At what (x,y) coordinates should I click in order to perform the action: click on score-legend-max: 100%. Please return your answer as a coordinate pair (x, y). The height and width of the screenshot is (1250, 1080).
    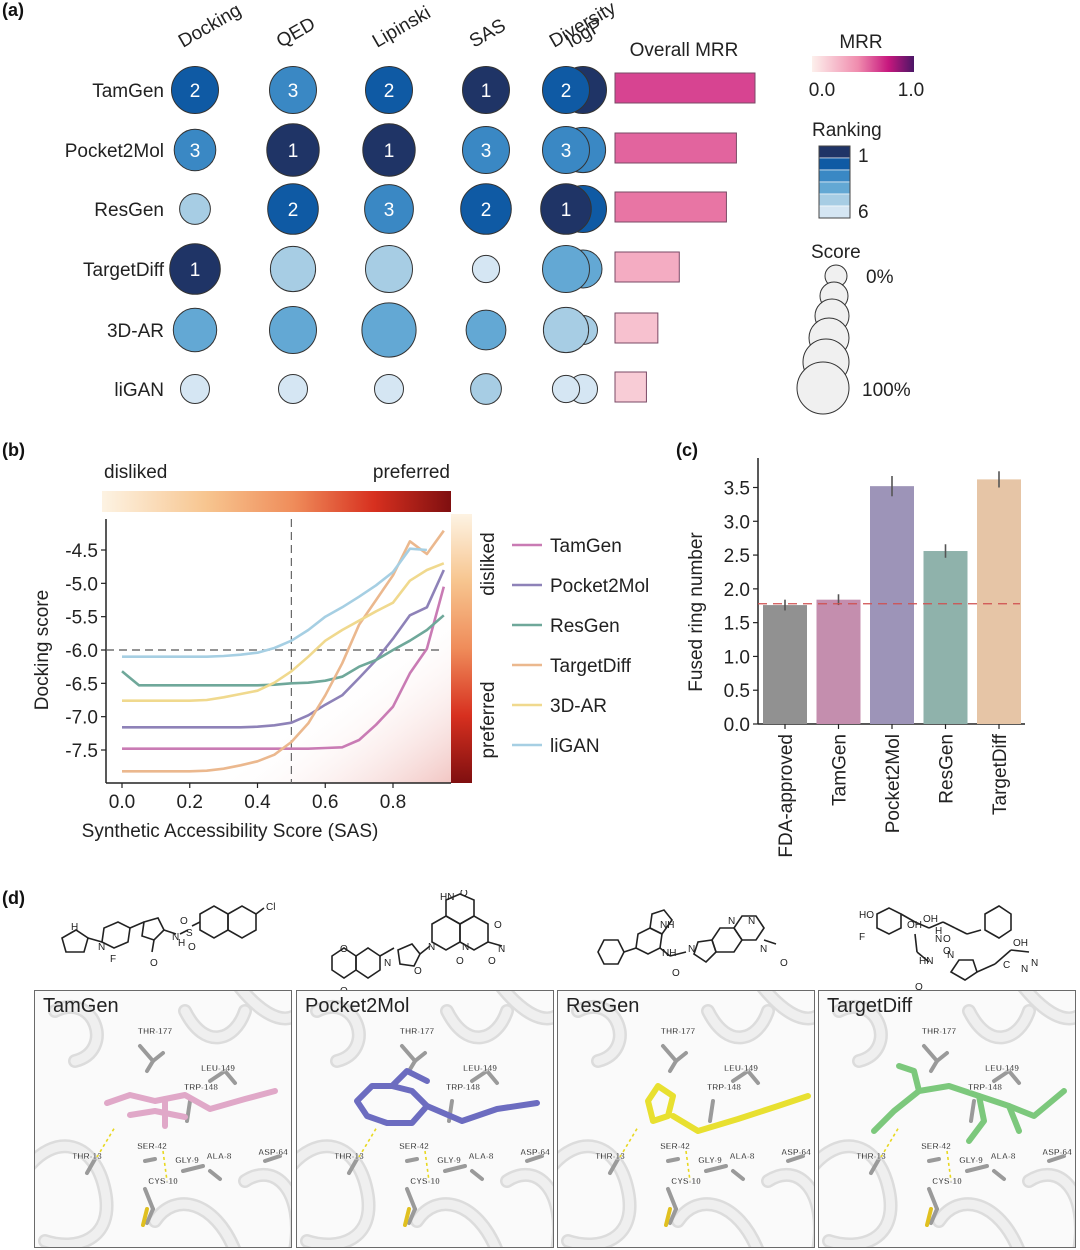
    Looking at the image, I should click on (886, 390).